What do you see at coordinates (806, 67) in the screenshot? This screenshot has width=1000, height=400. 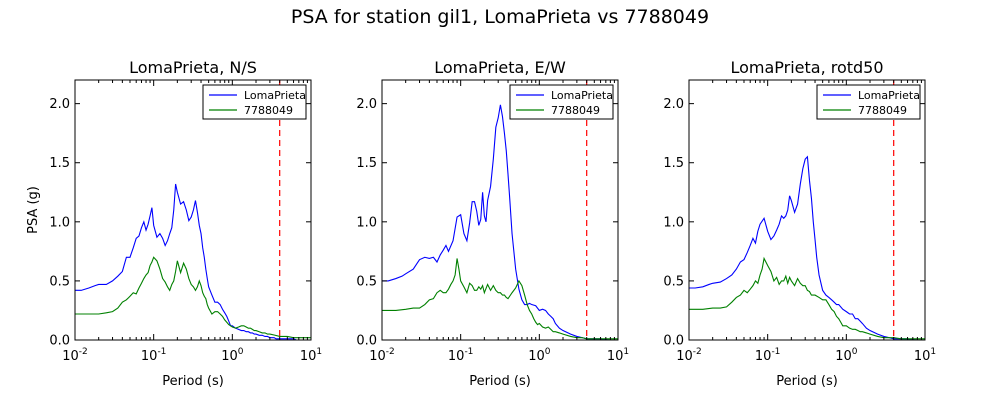 I see `subplot-title: LomaPrieta, rotd50` at bounding box center [806, 67].